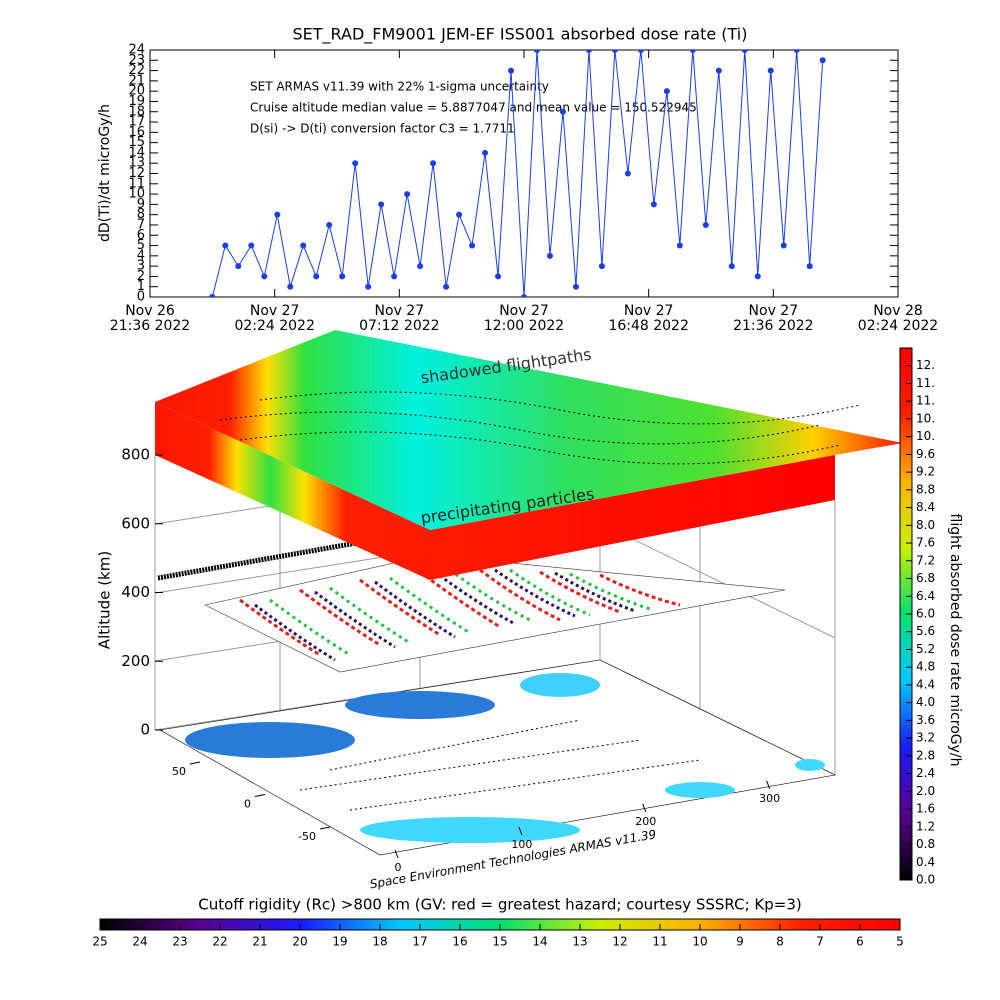 The width and height of the screenshot is (1000, 1000). What do you see at coordinates (860, 942) in the screenshot?
I see `colorbar-tick-label: 6` at bounding box center [860, 942].